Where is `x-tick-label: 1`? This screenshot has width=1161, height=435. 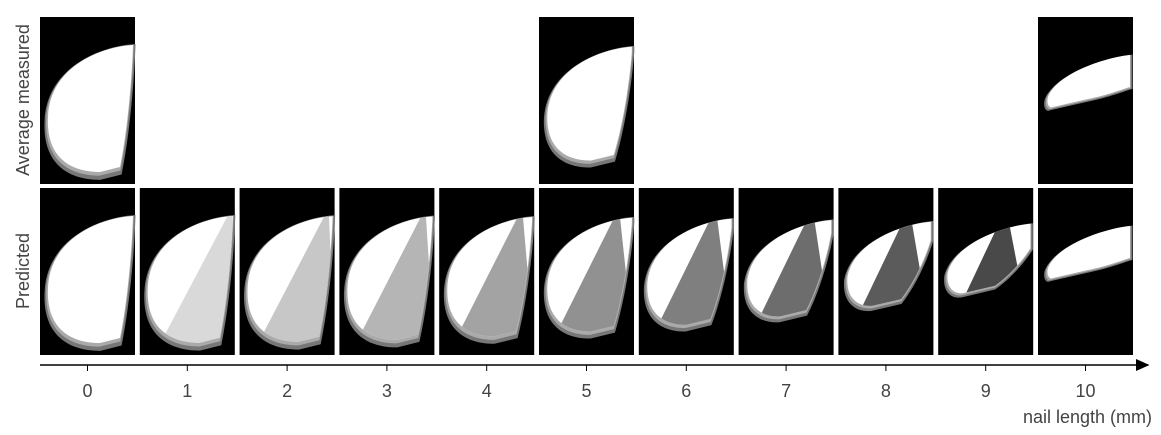
x-tick-label: 1 is located at coordinates (187, 391).